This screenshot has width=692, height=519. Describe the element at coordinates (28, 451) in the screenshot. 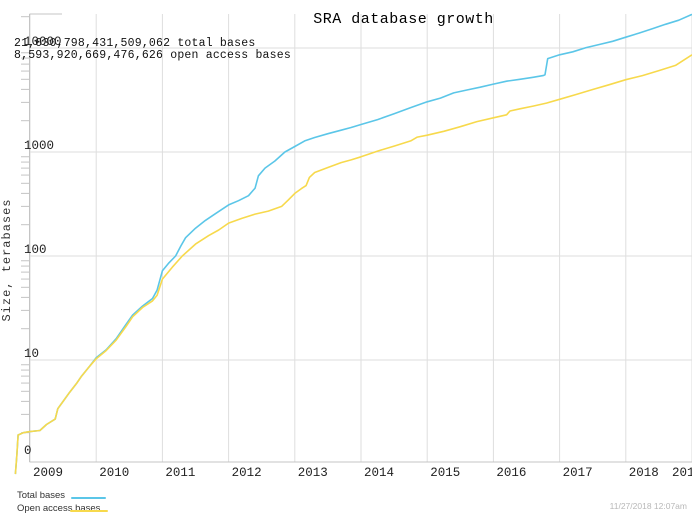

I see `y-tick-label: 0` at that location.